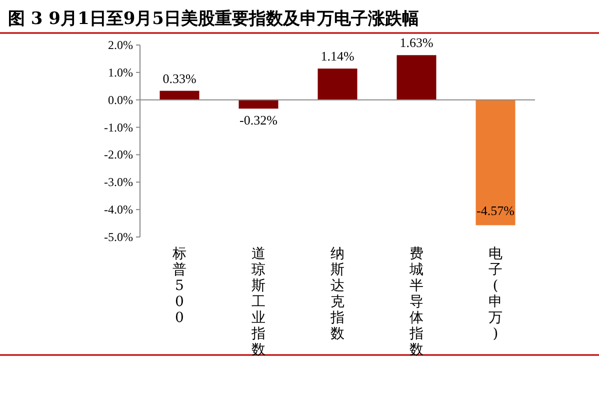  What do you see at coordinates (118, 209) in the screenshot?
I see `y-tick-label: -4.0%` at bounding box center [118, 209].